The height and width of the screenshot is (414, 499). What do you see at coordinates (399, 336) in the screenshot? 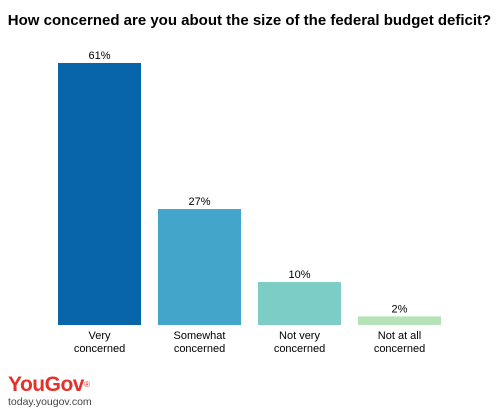
I see `category-label-line: Not at all` at bounding box center [399, 336].